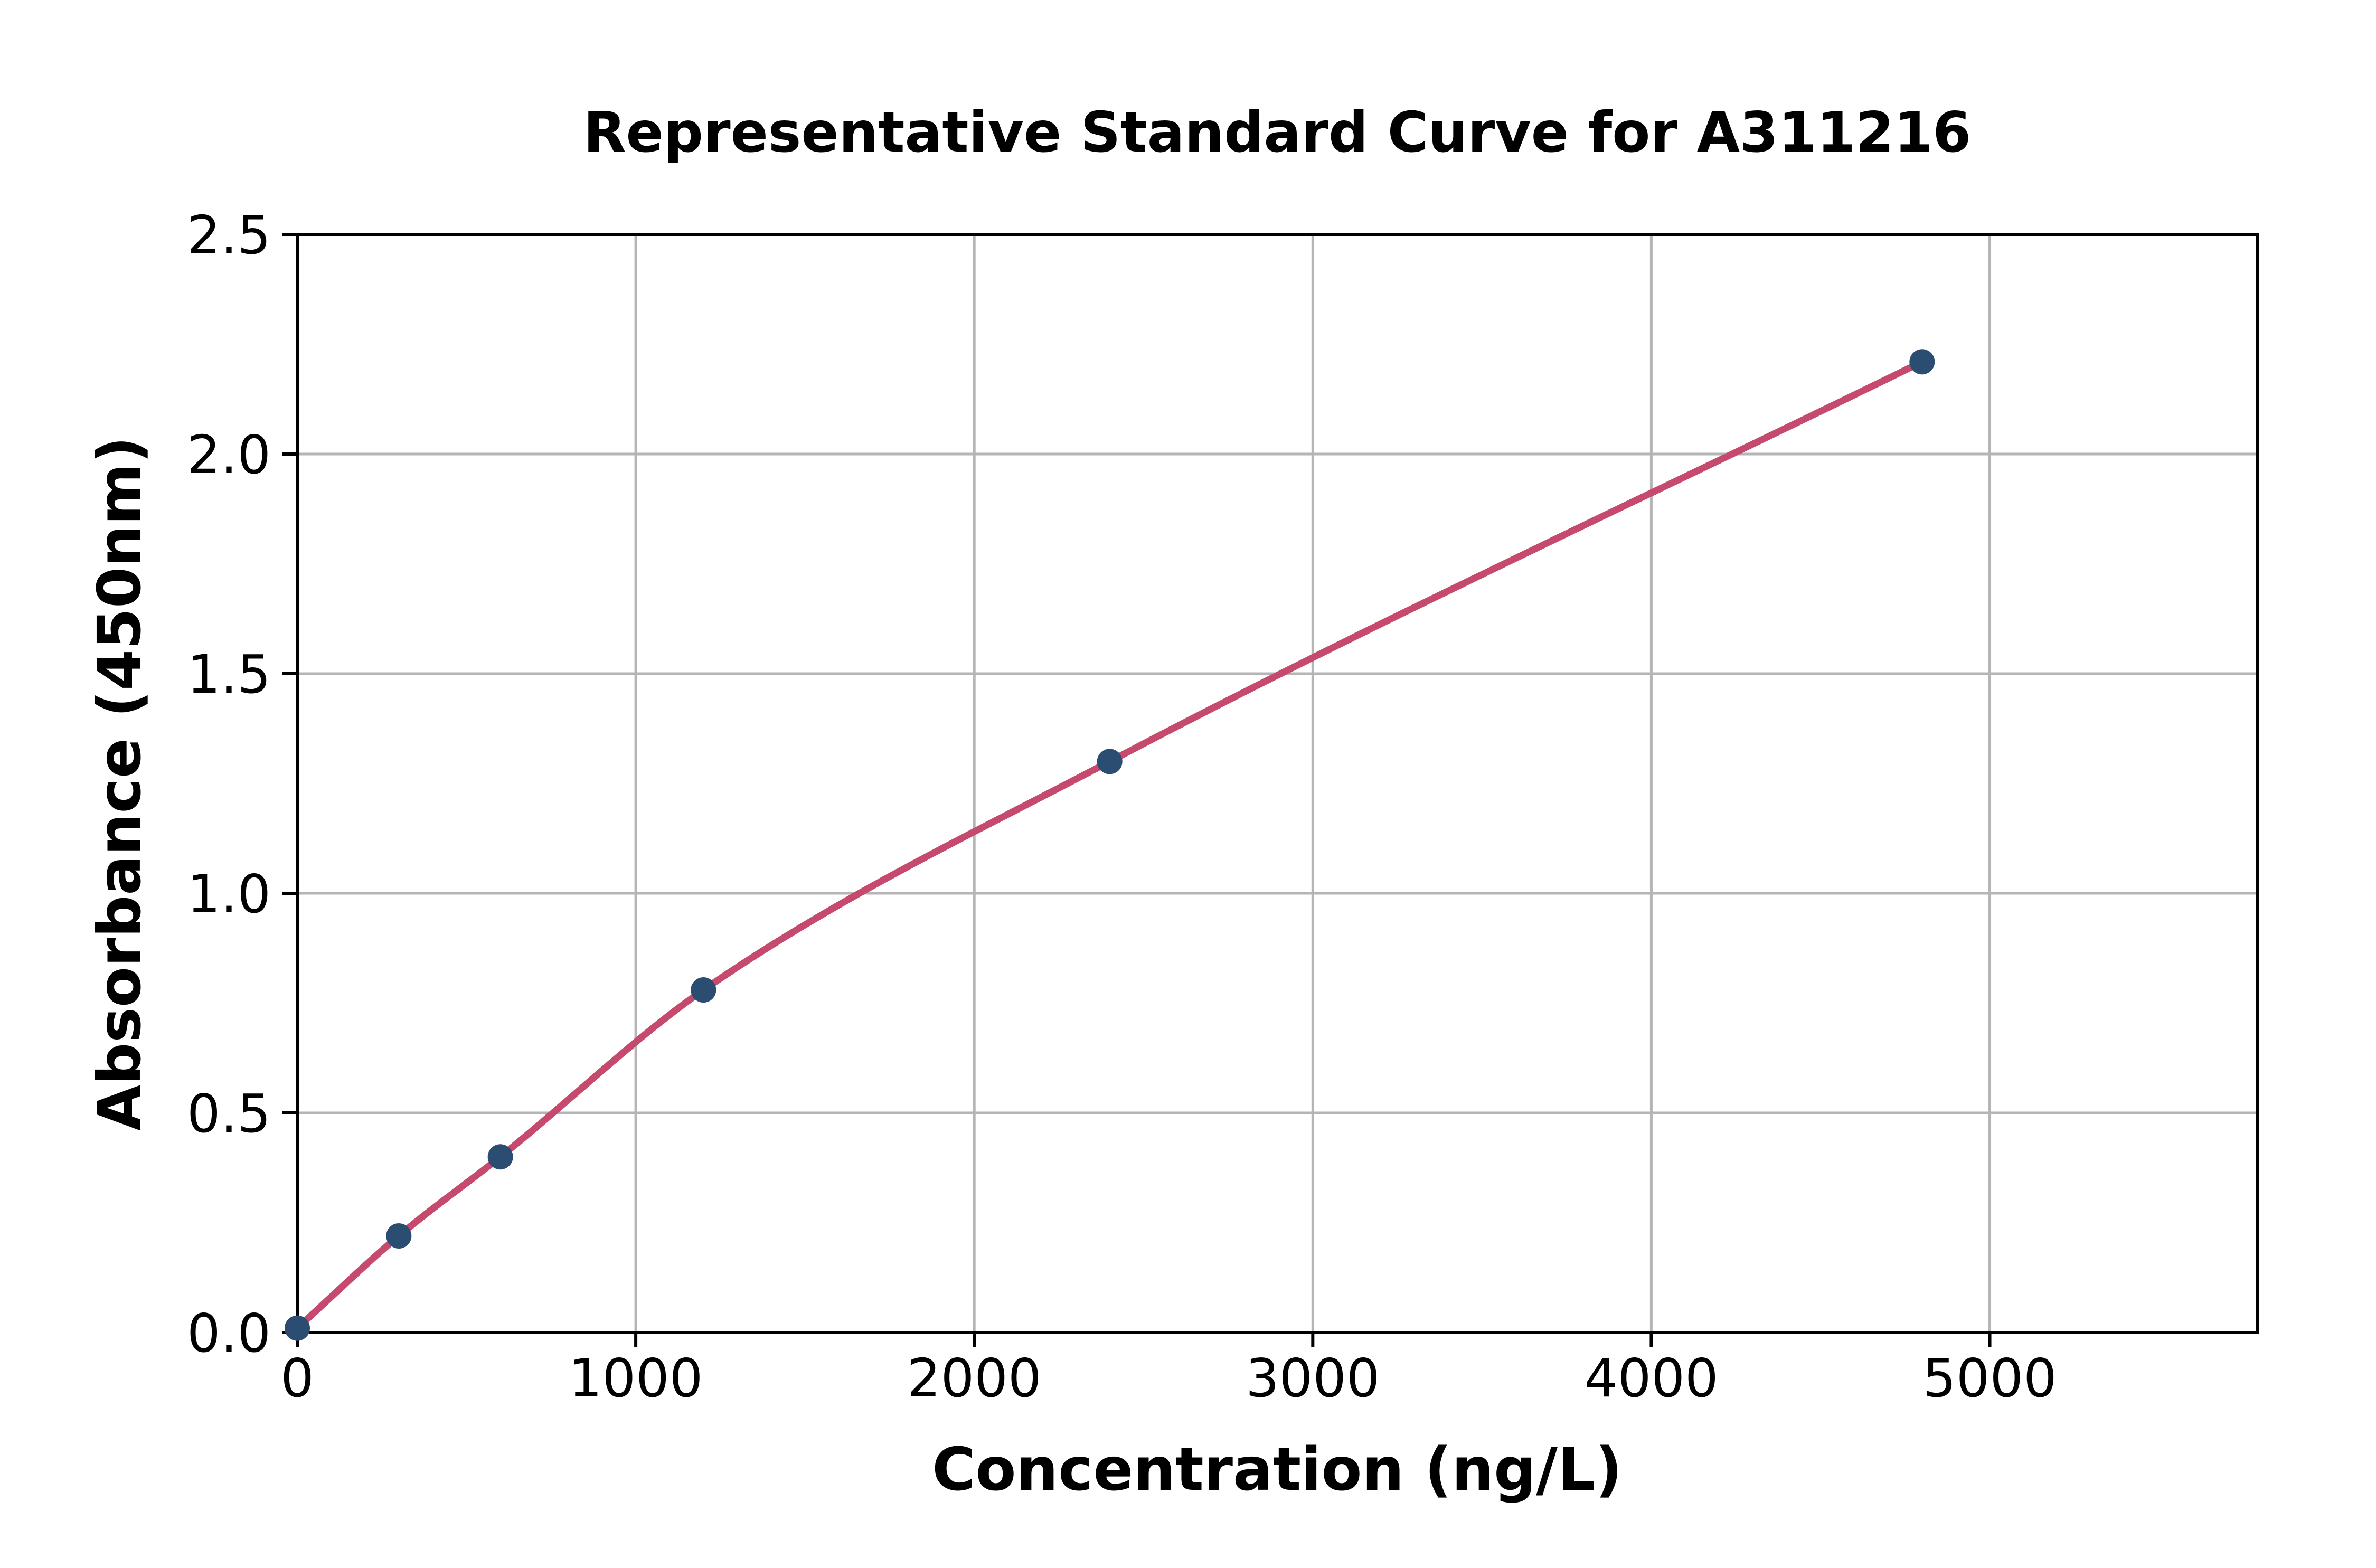  What do you see at coordinates (1652, 1378) in the screenshot?
I see `x-tick-label: 4000` at bounding box center [1652, 1378].